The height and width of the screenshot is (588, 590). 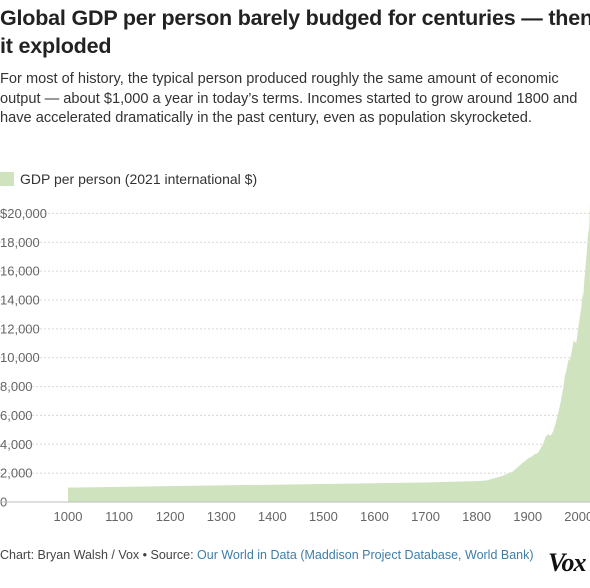 What do you see at coordinates (68, 516) in the screenshot?
I see `x-tick-label: 1000` at bounding box center [68, 516].